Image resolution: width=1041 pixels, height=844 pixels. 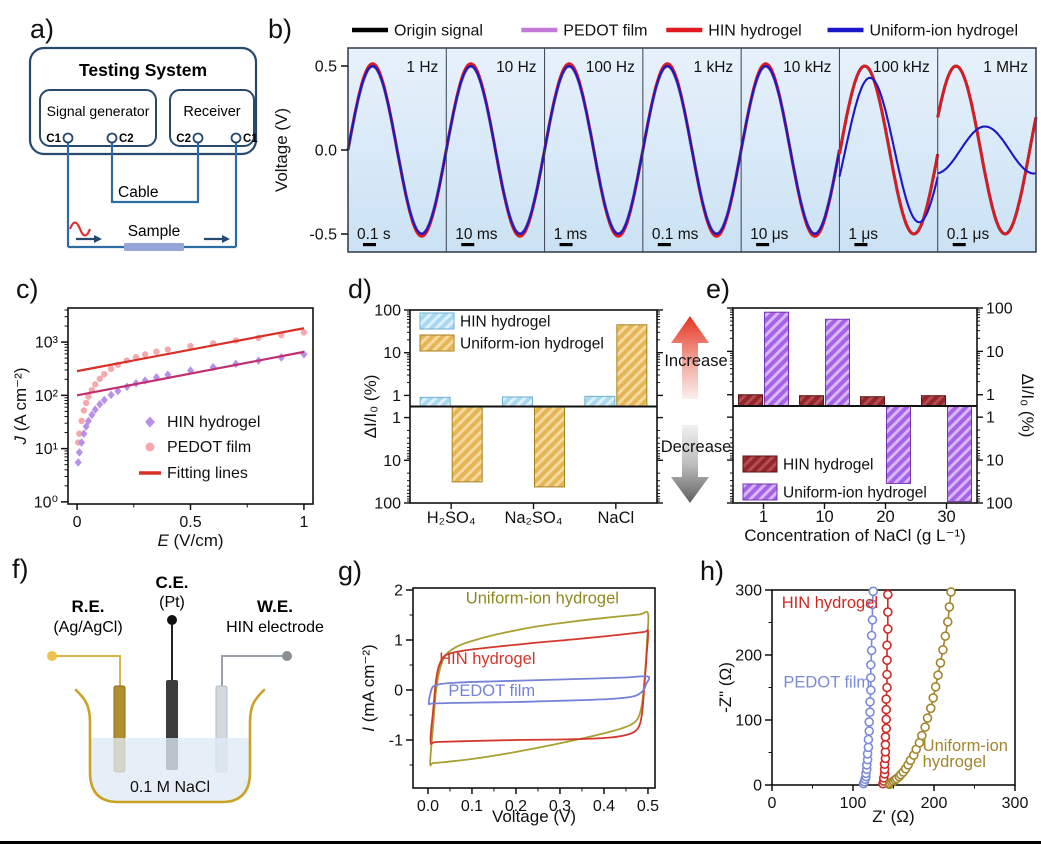 What do you see at coordinates (20, 569) in the screenshot?
I see `panel-f-label: f)` at bounding box center [20, 569].